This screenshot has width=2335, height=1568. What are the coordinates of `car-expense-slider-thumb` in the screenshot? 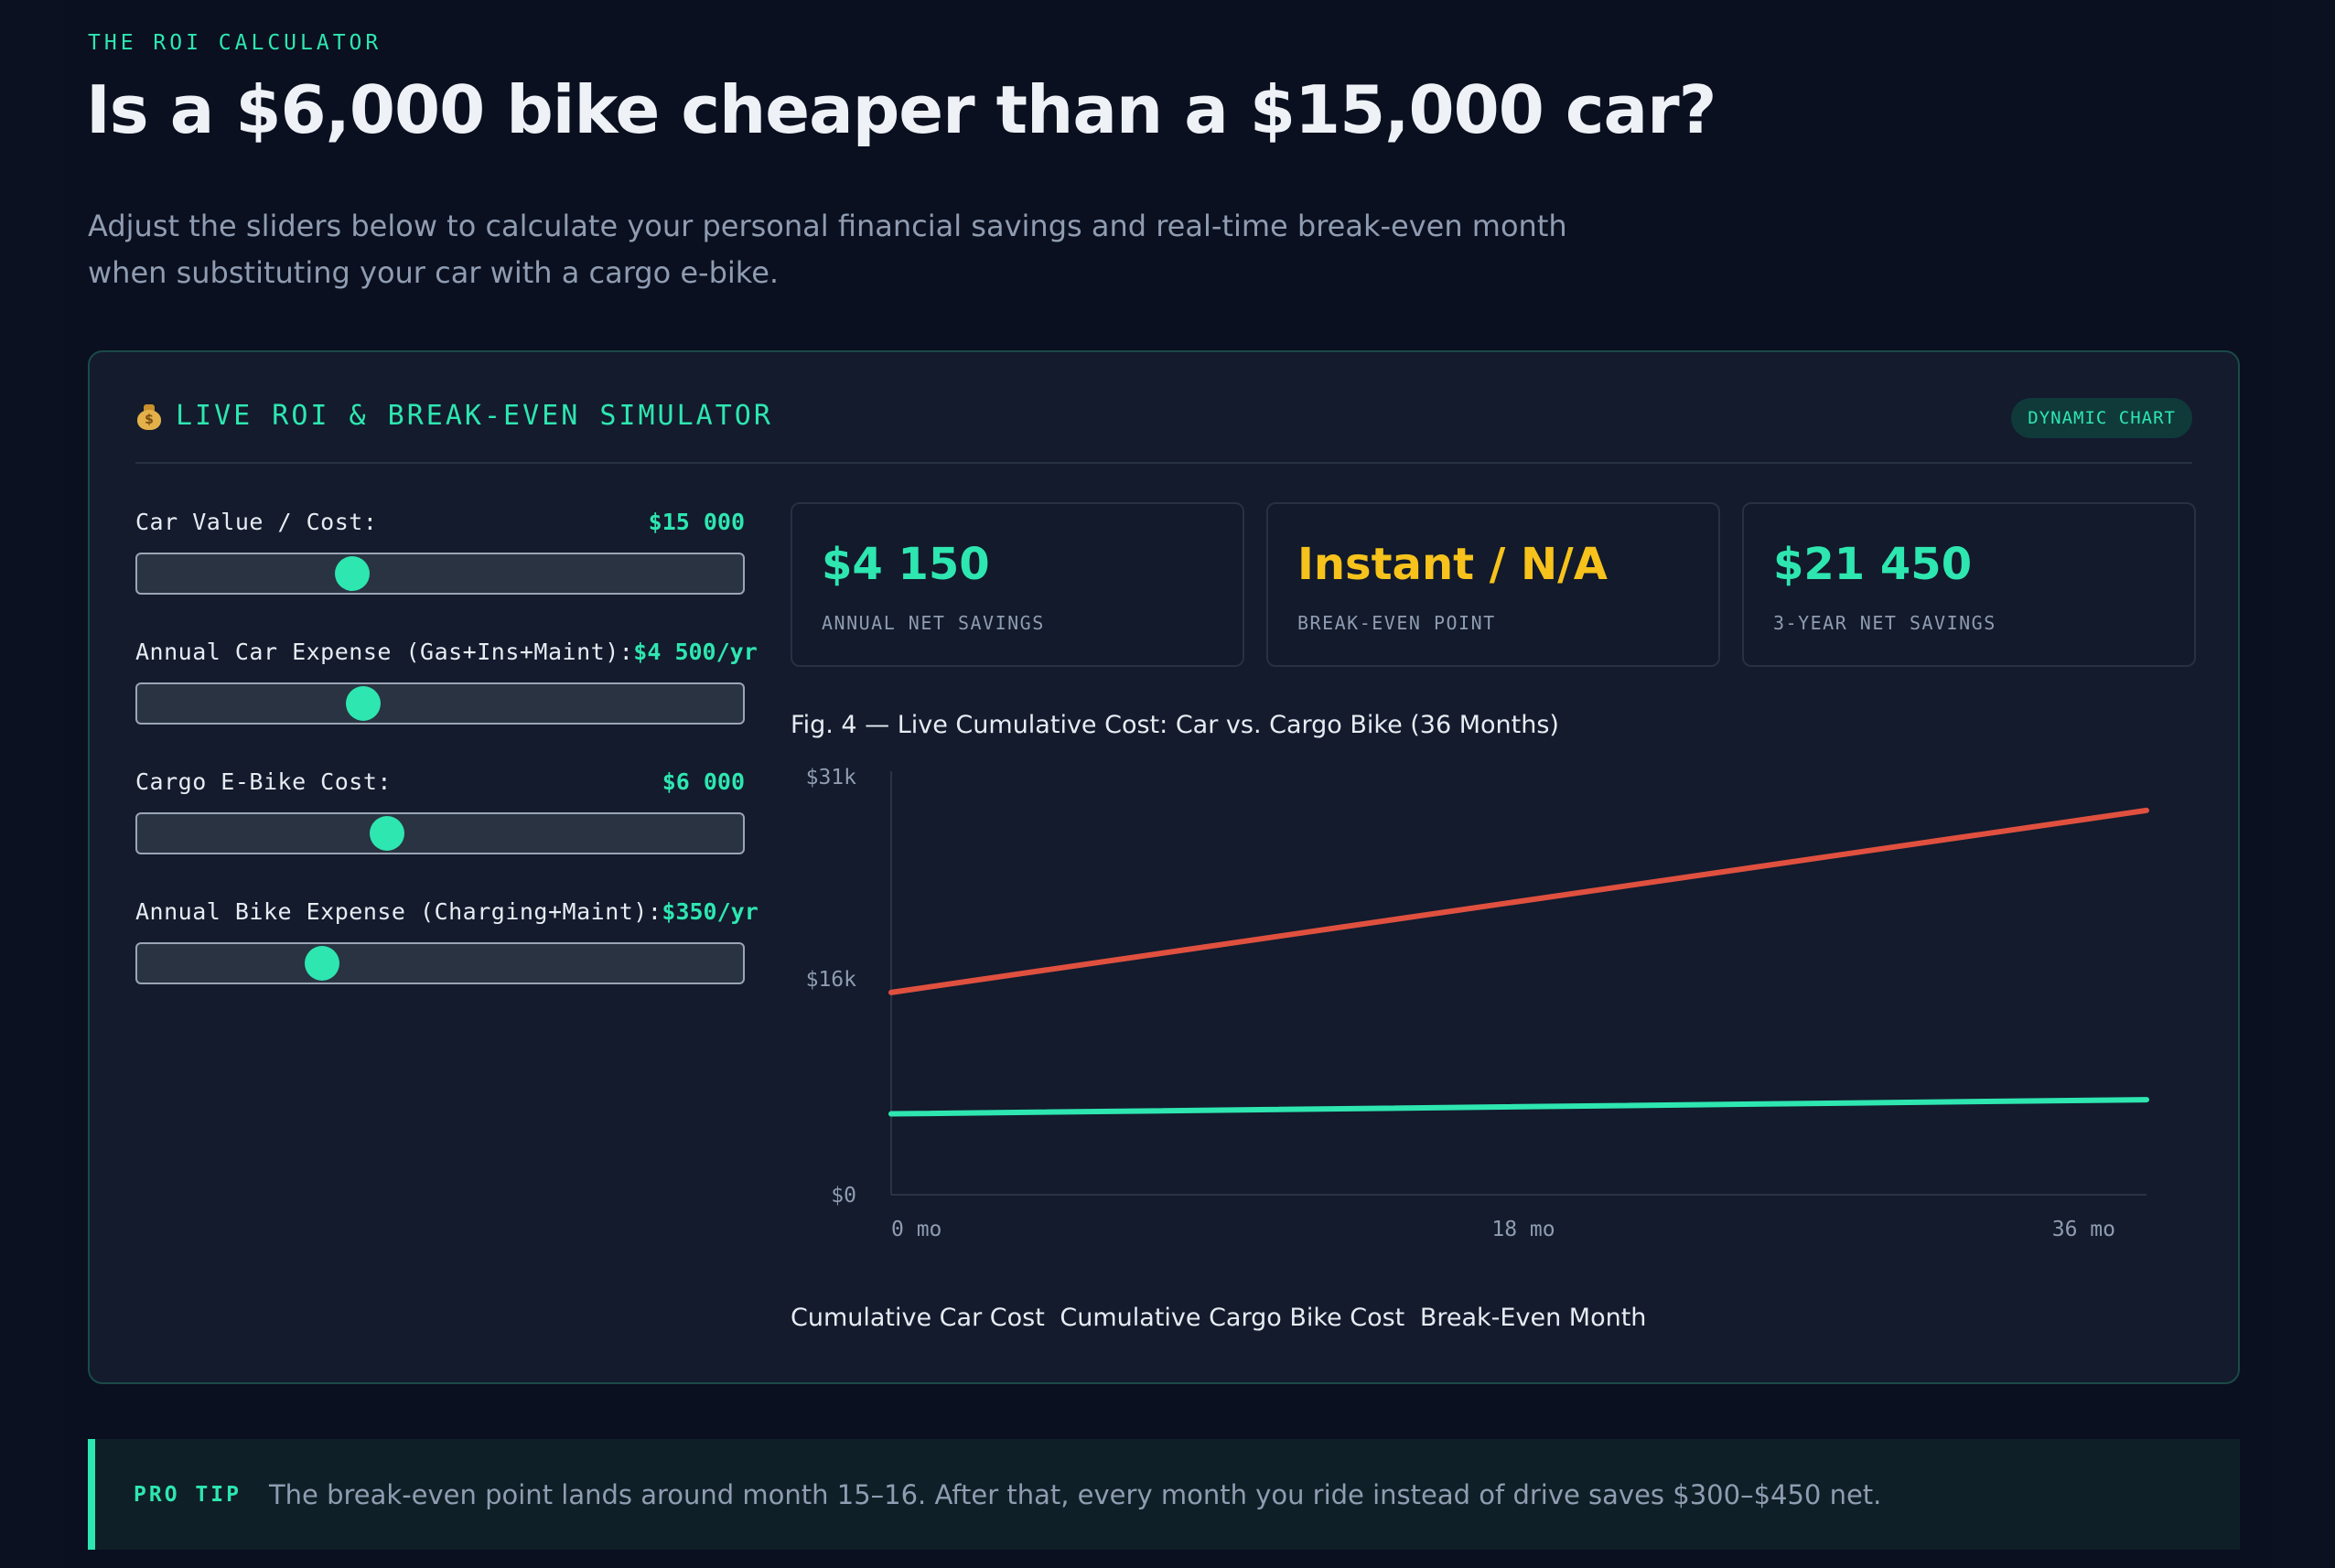 It's located at (363, 703).